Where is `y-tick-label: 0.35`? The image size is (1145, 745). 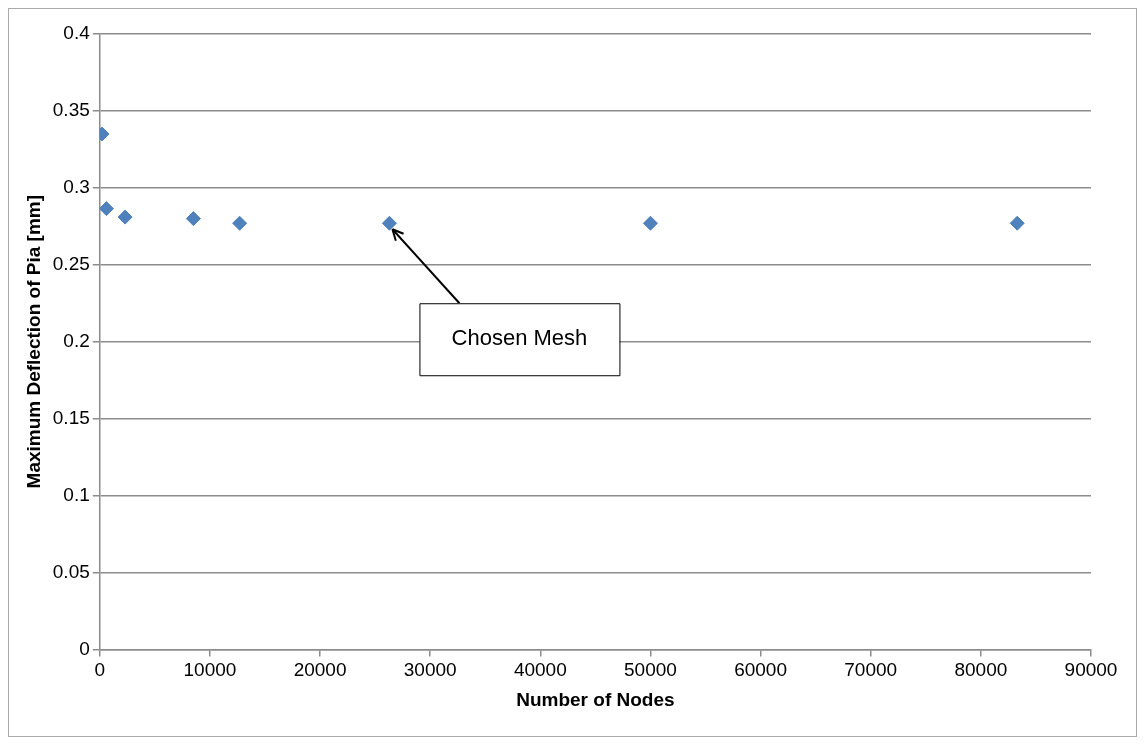 y-tick-label: 0.35 is located at coordinates (71, 110).